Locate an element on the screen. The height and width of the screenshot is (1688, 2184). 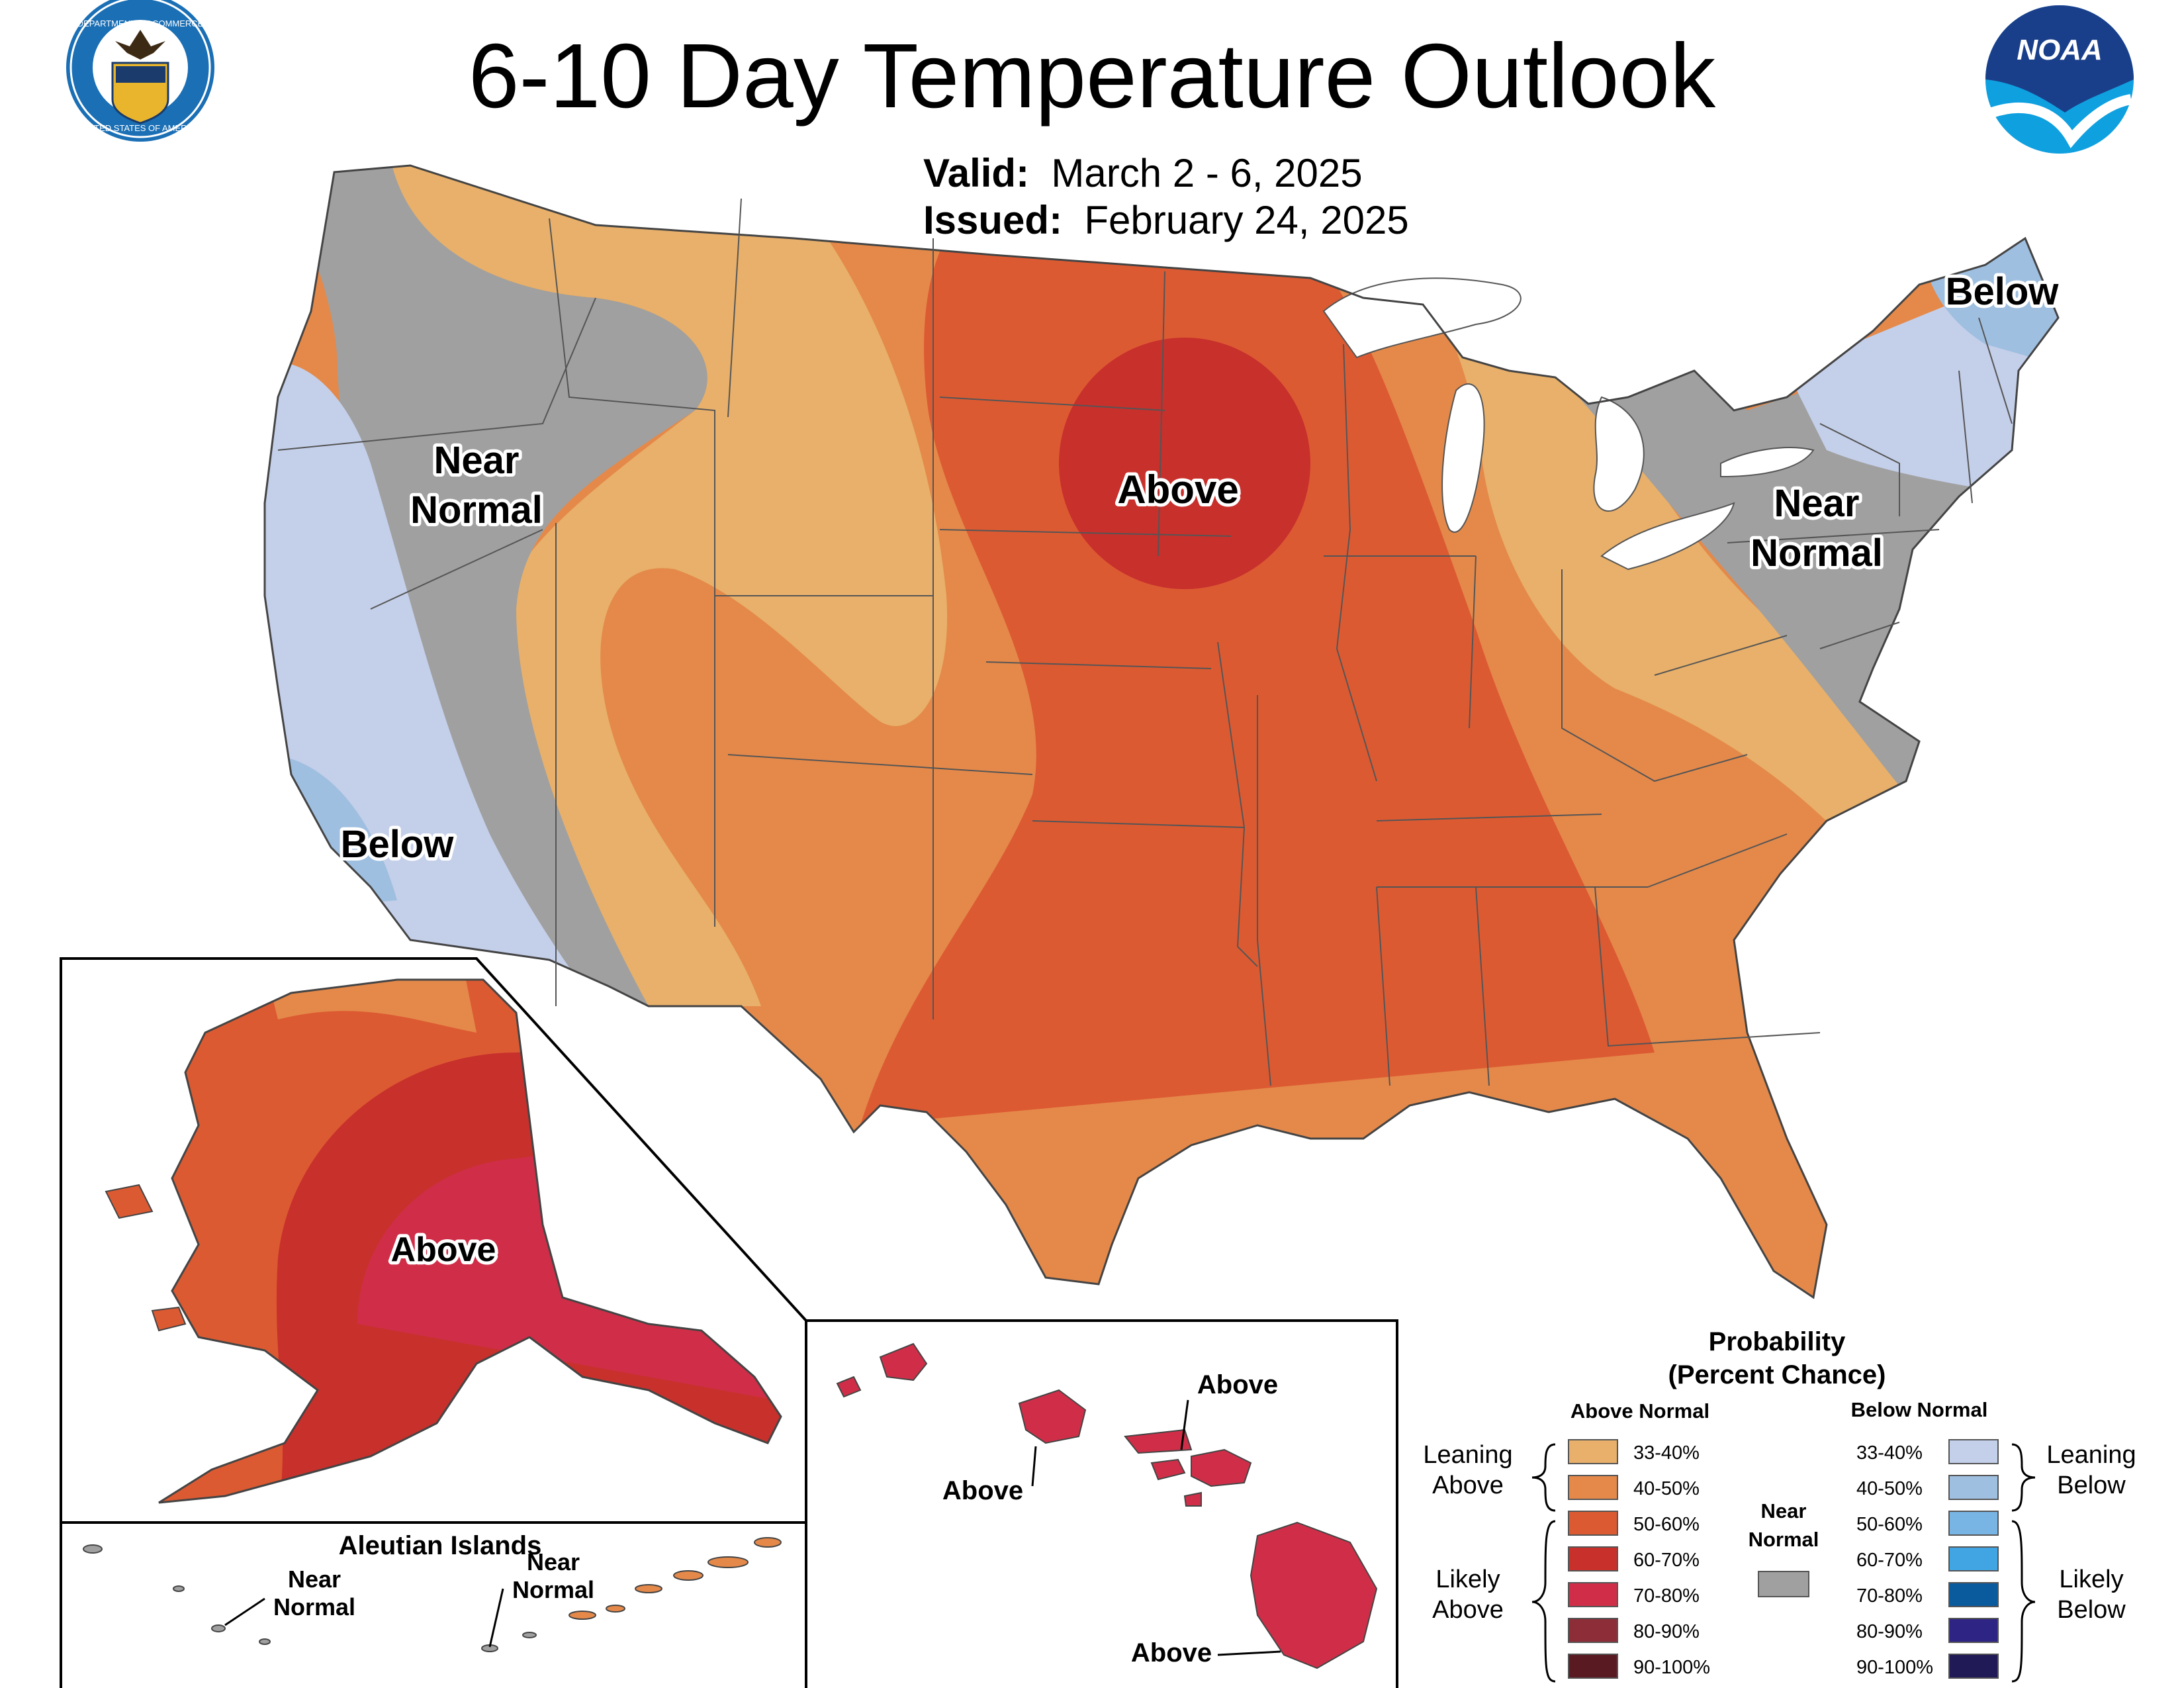
legend-likely-above-1: Likely is located at coordinates (1467, 1579).